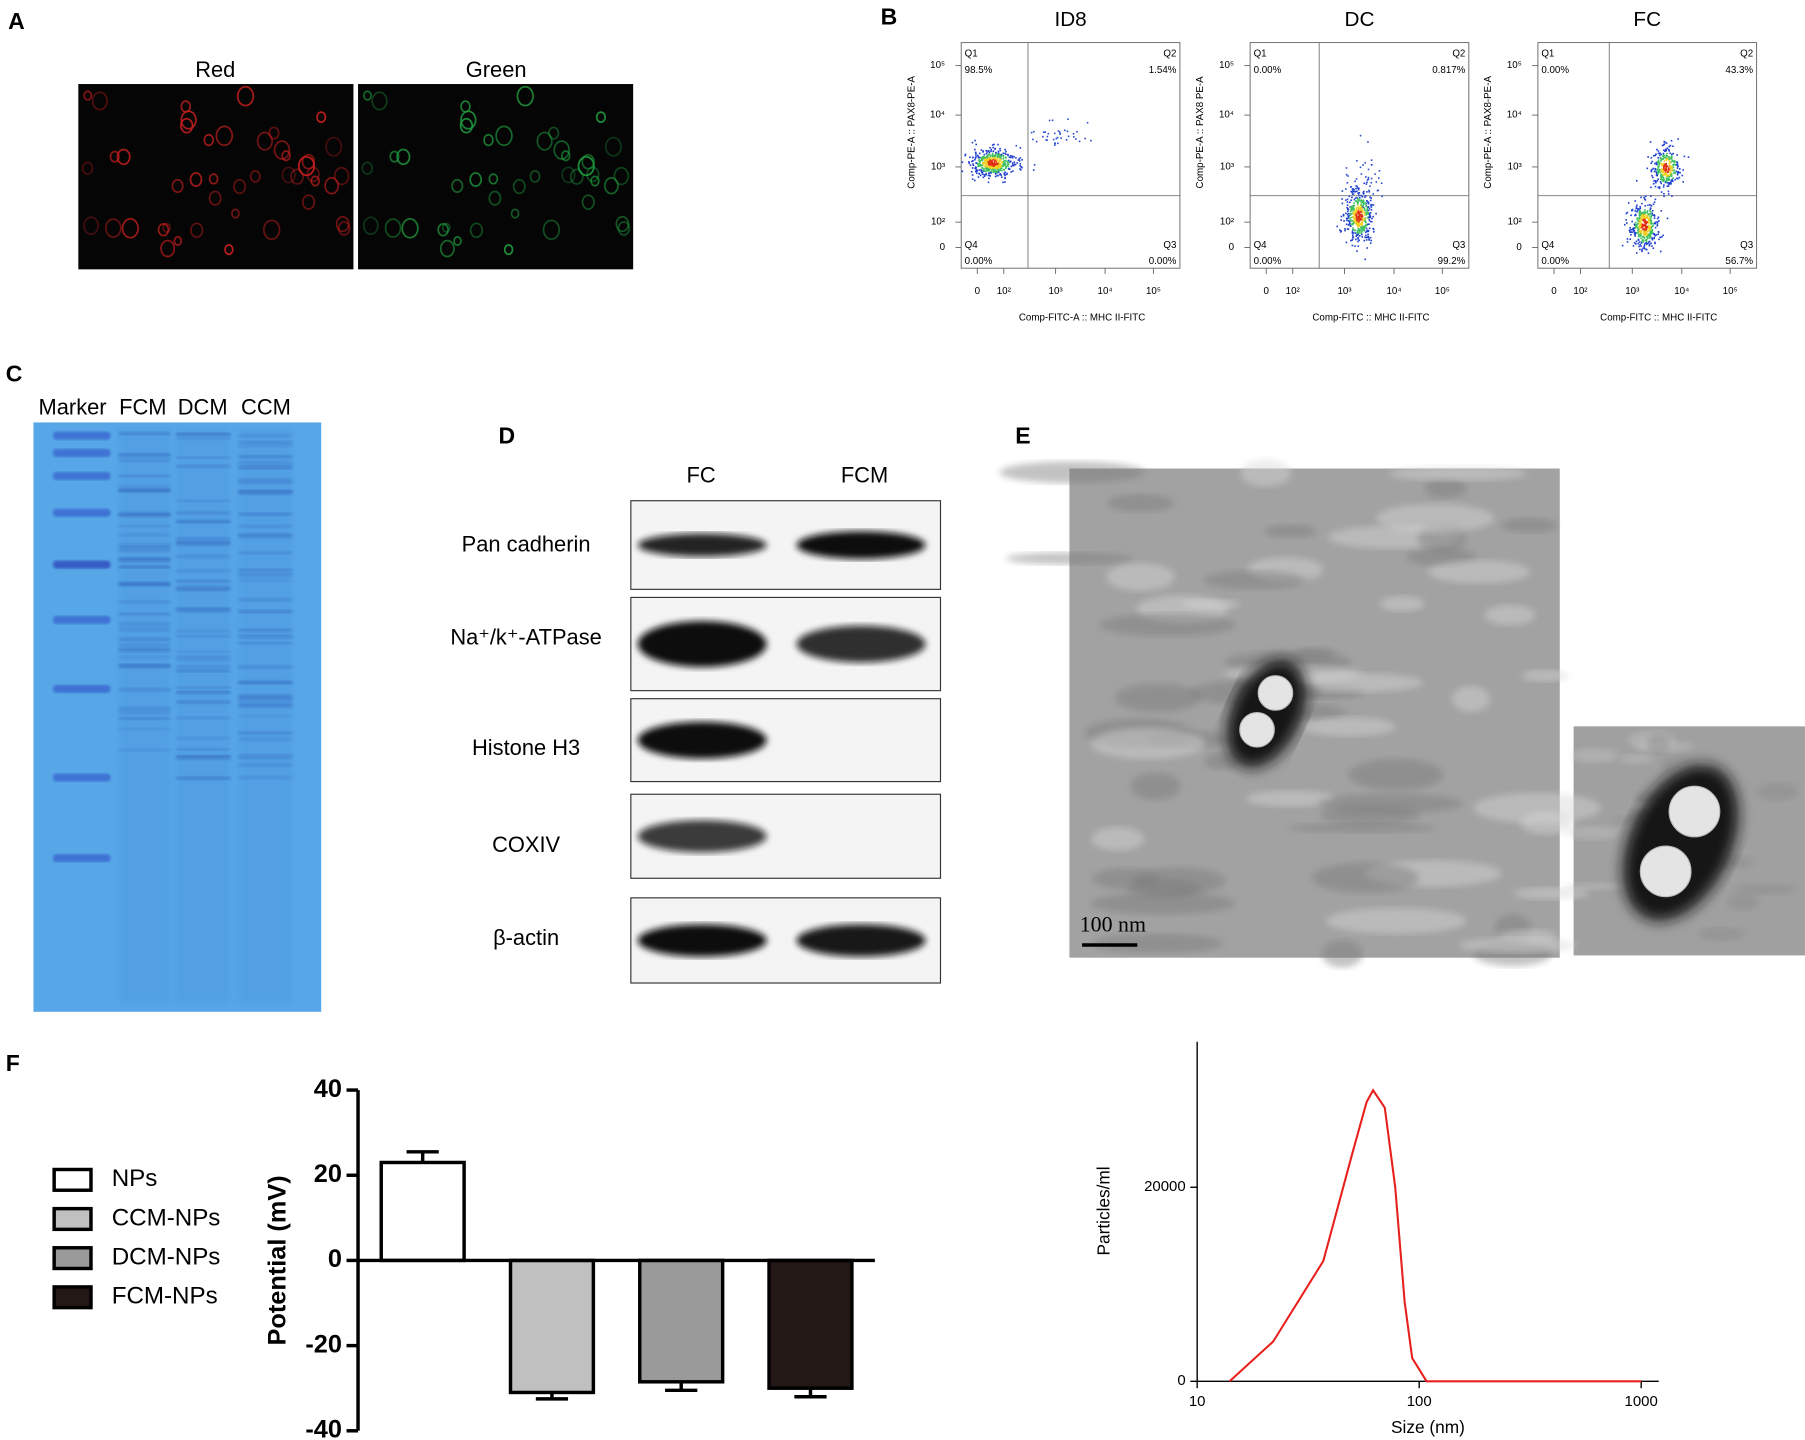  What do you see at coordinates (1519, 247) in the screenshot?
I see `y-tick-label: 0` at bounding box center [1519, 247].